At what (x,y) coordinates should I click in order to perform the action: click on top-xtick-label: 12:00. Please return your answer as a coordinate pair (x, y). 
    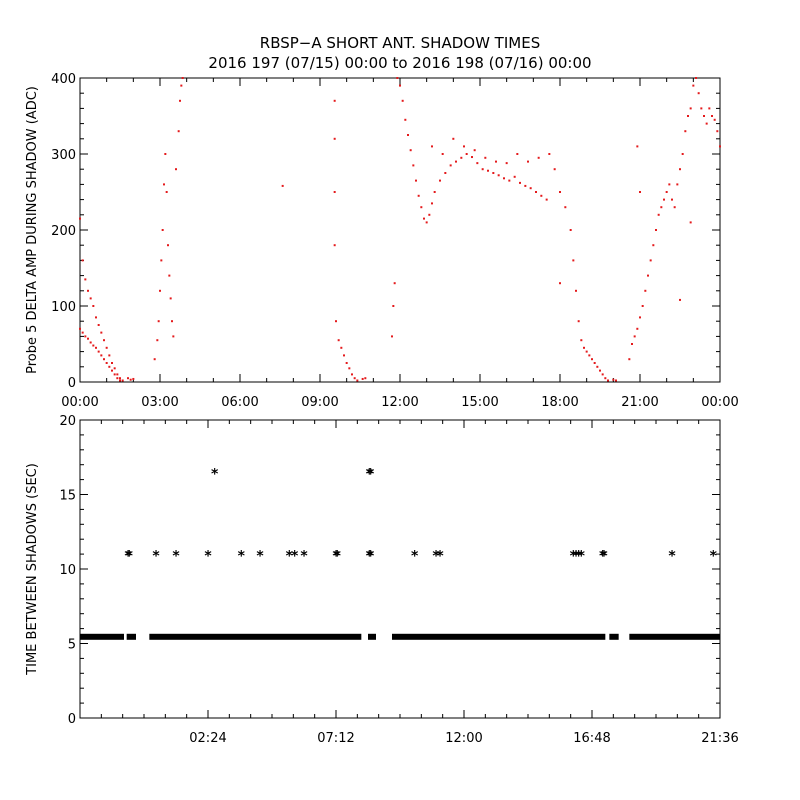
    Looking at the image, I should click on (399, 402).